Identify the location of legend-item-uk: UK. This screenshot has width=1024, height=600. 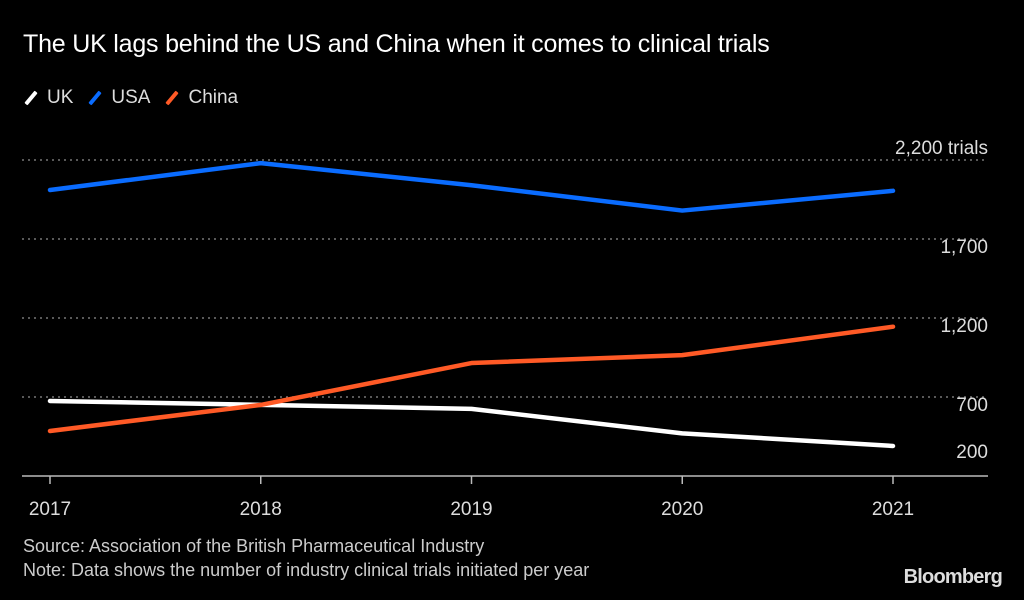
(48, 98).